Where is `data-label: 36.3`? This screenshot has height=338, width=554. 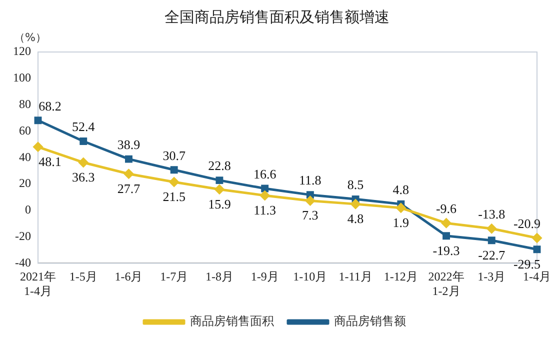
data-label: 36.3 is located at coordinates (83, 176).